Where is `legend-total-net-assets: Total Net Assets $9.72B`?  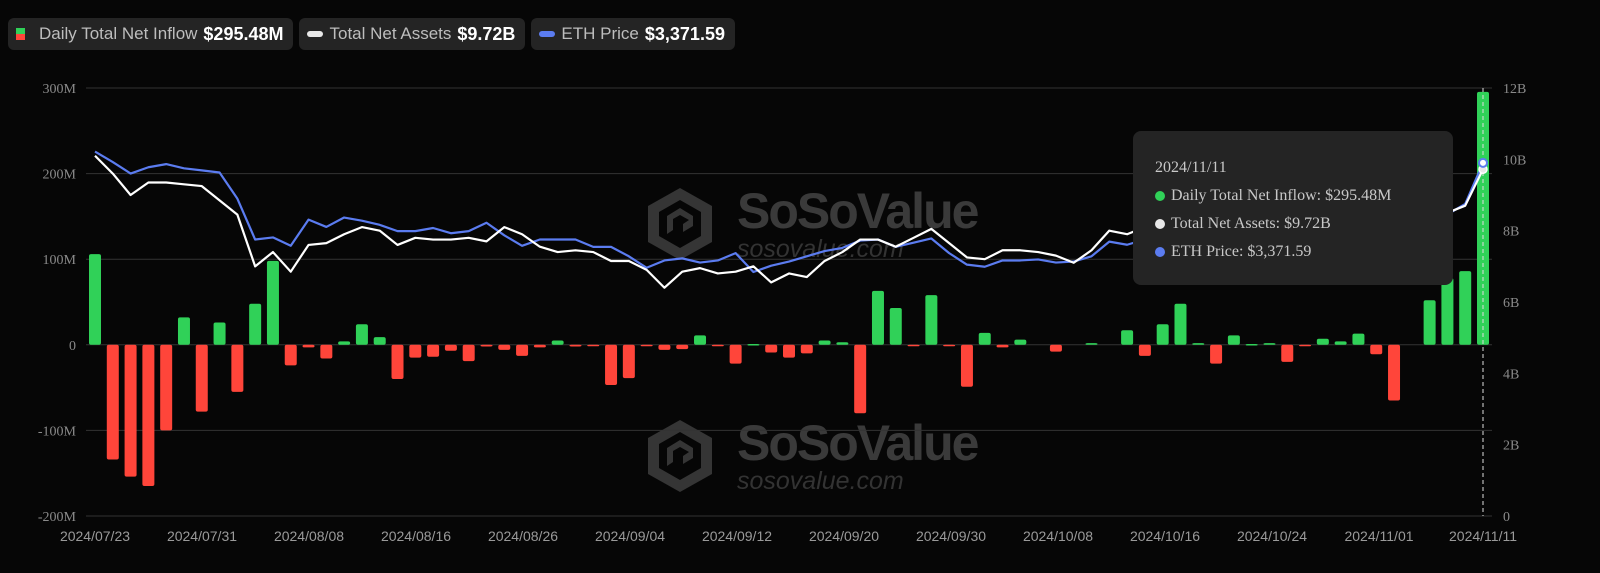 legend-total-net-assets: Total Net Assets $9.72B is located at coordinates (412, 34).